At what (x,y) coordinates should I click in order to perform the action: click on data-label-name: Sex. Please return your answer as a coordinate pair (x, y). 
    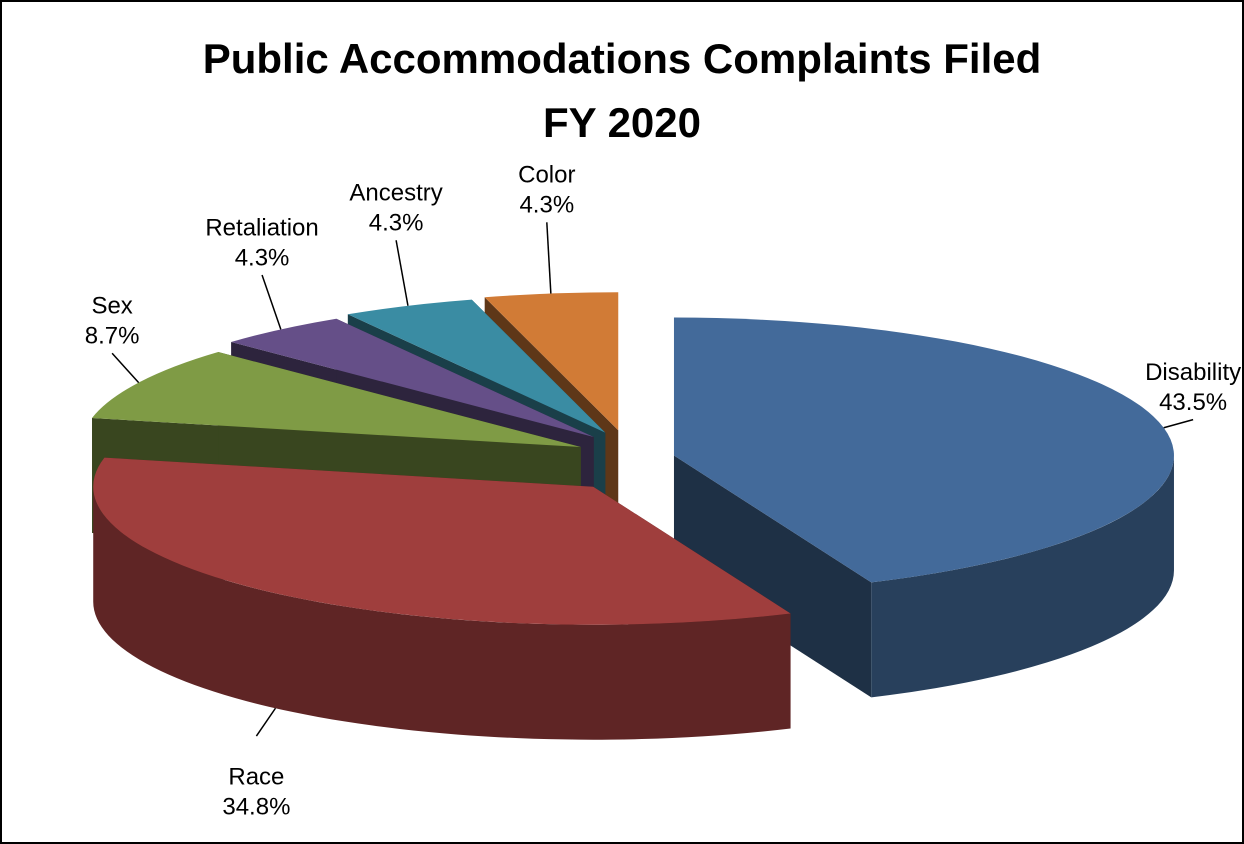
    Looking at the image, I should click on (111, 306).